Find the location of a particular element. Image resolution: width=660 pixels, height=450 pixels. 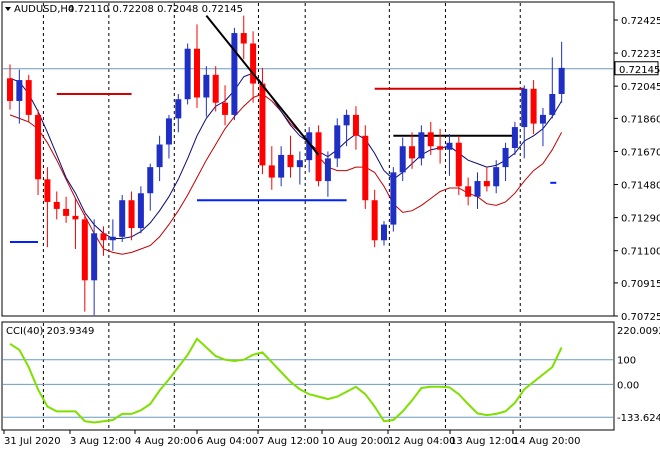

time-tick-label: 3 Aug 12:00 is located at coordinates (100, 441).